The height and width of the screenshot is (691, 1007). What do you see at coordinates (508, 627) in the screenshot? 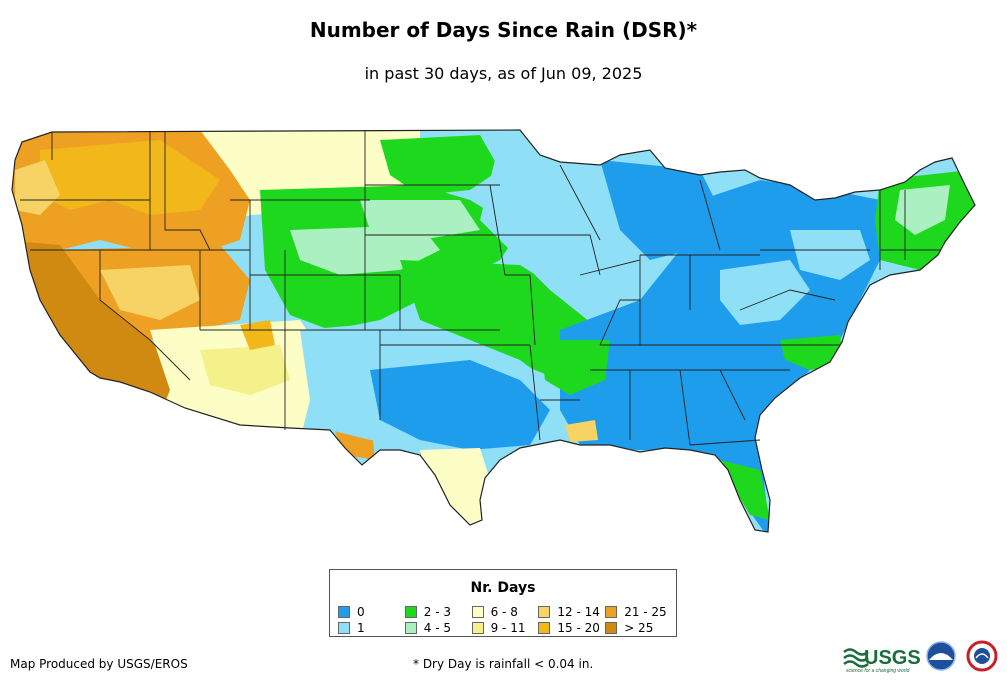
I see `legend-label: 9 - 11` at bounding box center [508, 627].